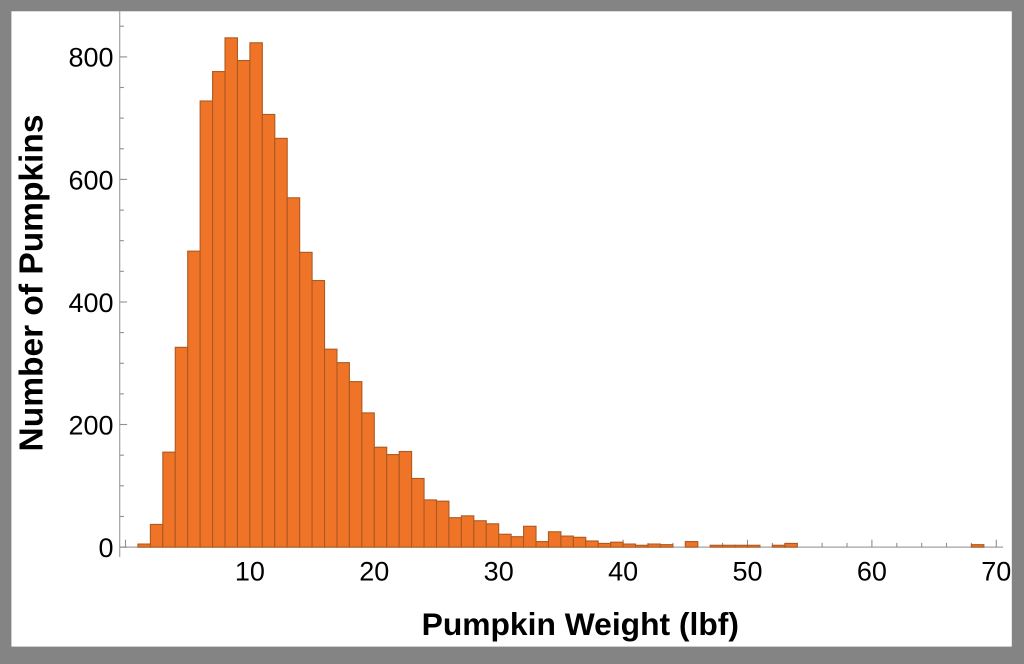 This screenshot has height=664, width=1024. I want to click on svg-text: 10, so click(250, 572).